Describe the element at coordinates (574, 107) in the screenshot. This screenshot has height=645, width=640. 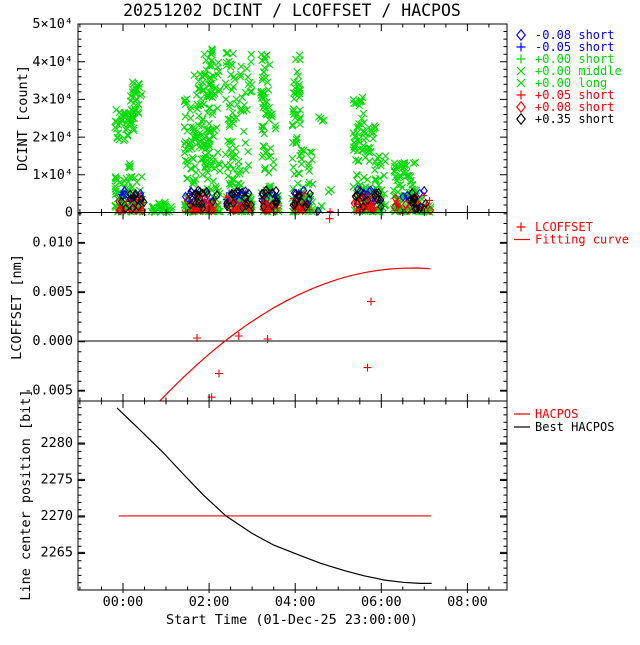
I see `legend-dcint-6-label: +0.08 short` at that location.